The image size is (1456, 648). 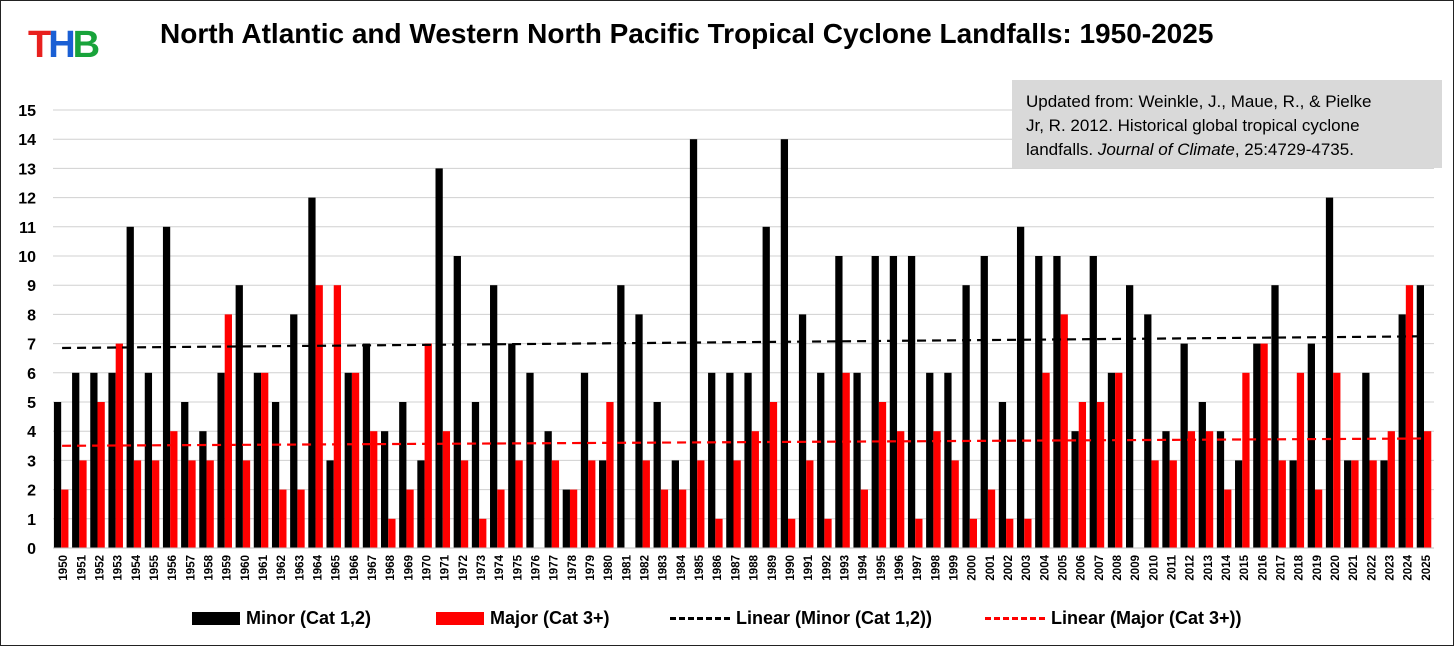 I want to click on bar-minor-2017, so click(x=1275, y=416).